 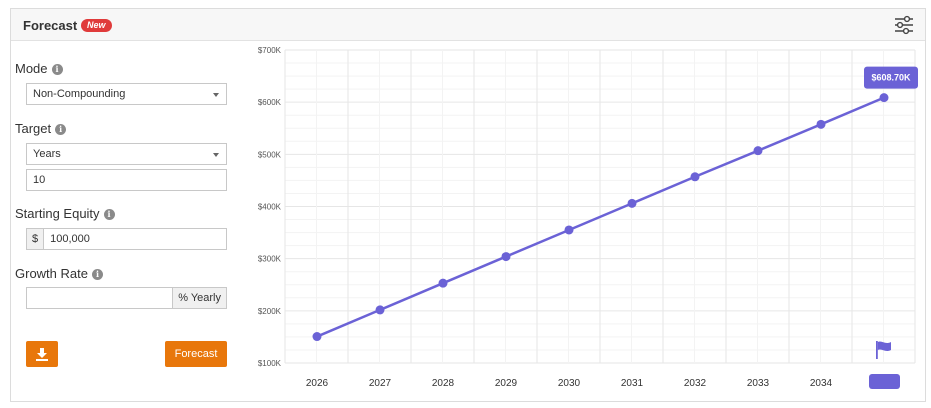 I want to click on x-tick-label: 2032, so click(x=695, y=383).